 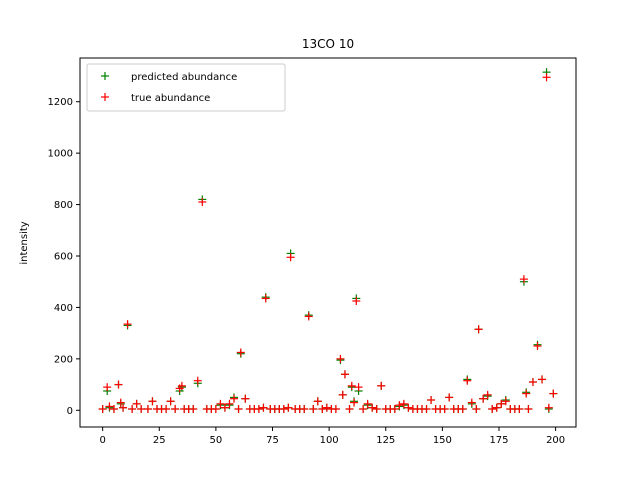 I want to click on x-tick-label: 125, so click(x=385, y=440).